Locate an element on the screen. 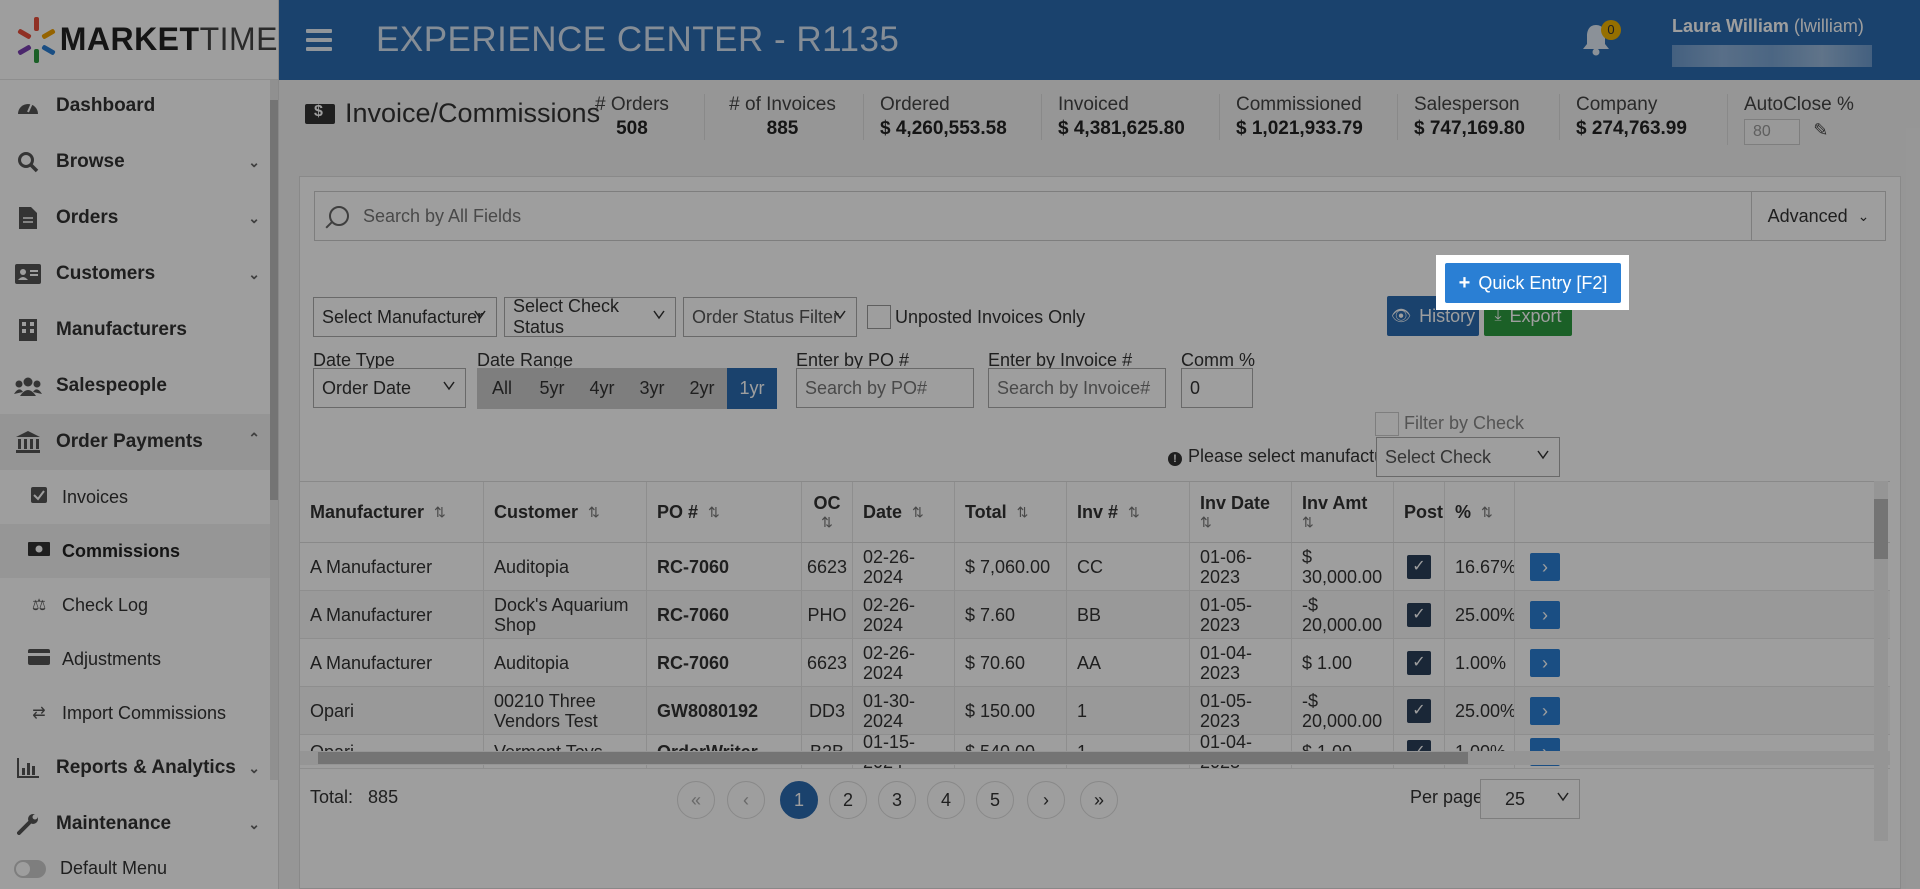 This screenshot has height=889, width=1920. sidebar-item-dashboard: Dashboard is located at coordinates (139, 106).